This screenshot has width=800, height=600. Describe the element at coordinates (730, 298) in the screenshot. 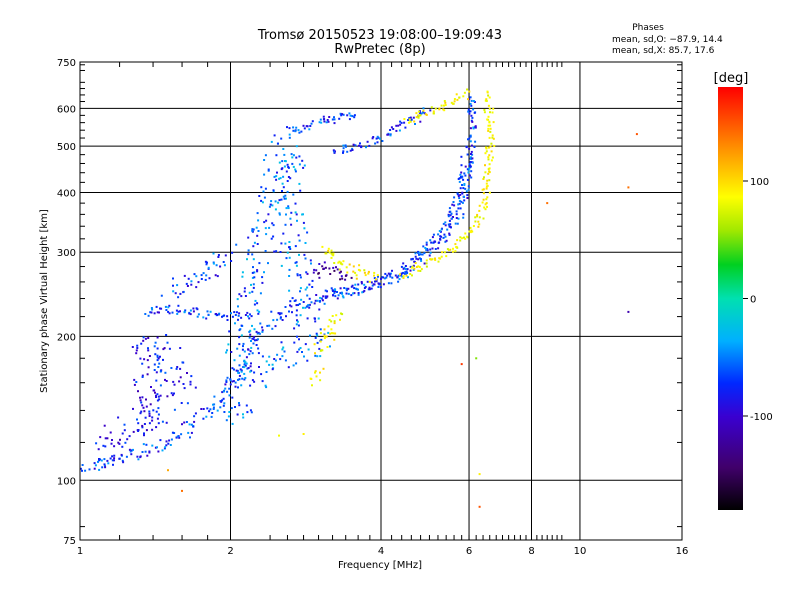

I see `colorbar-gradient` at that location.